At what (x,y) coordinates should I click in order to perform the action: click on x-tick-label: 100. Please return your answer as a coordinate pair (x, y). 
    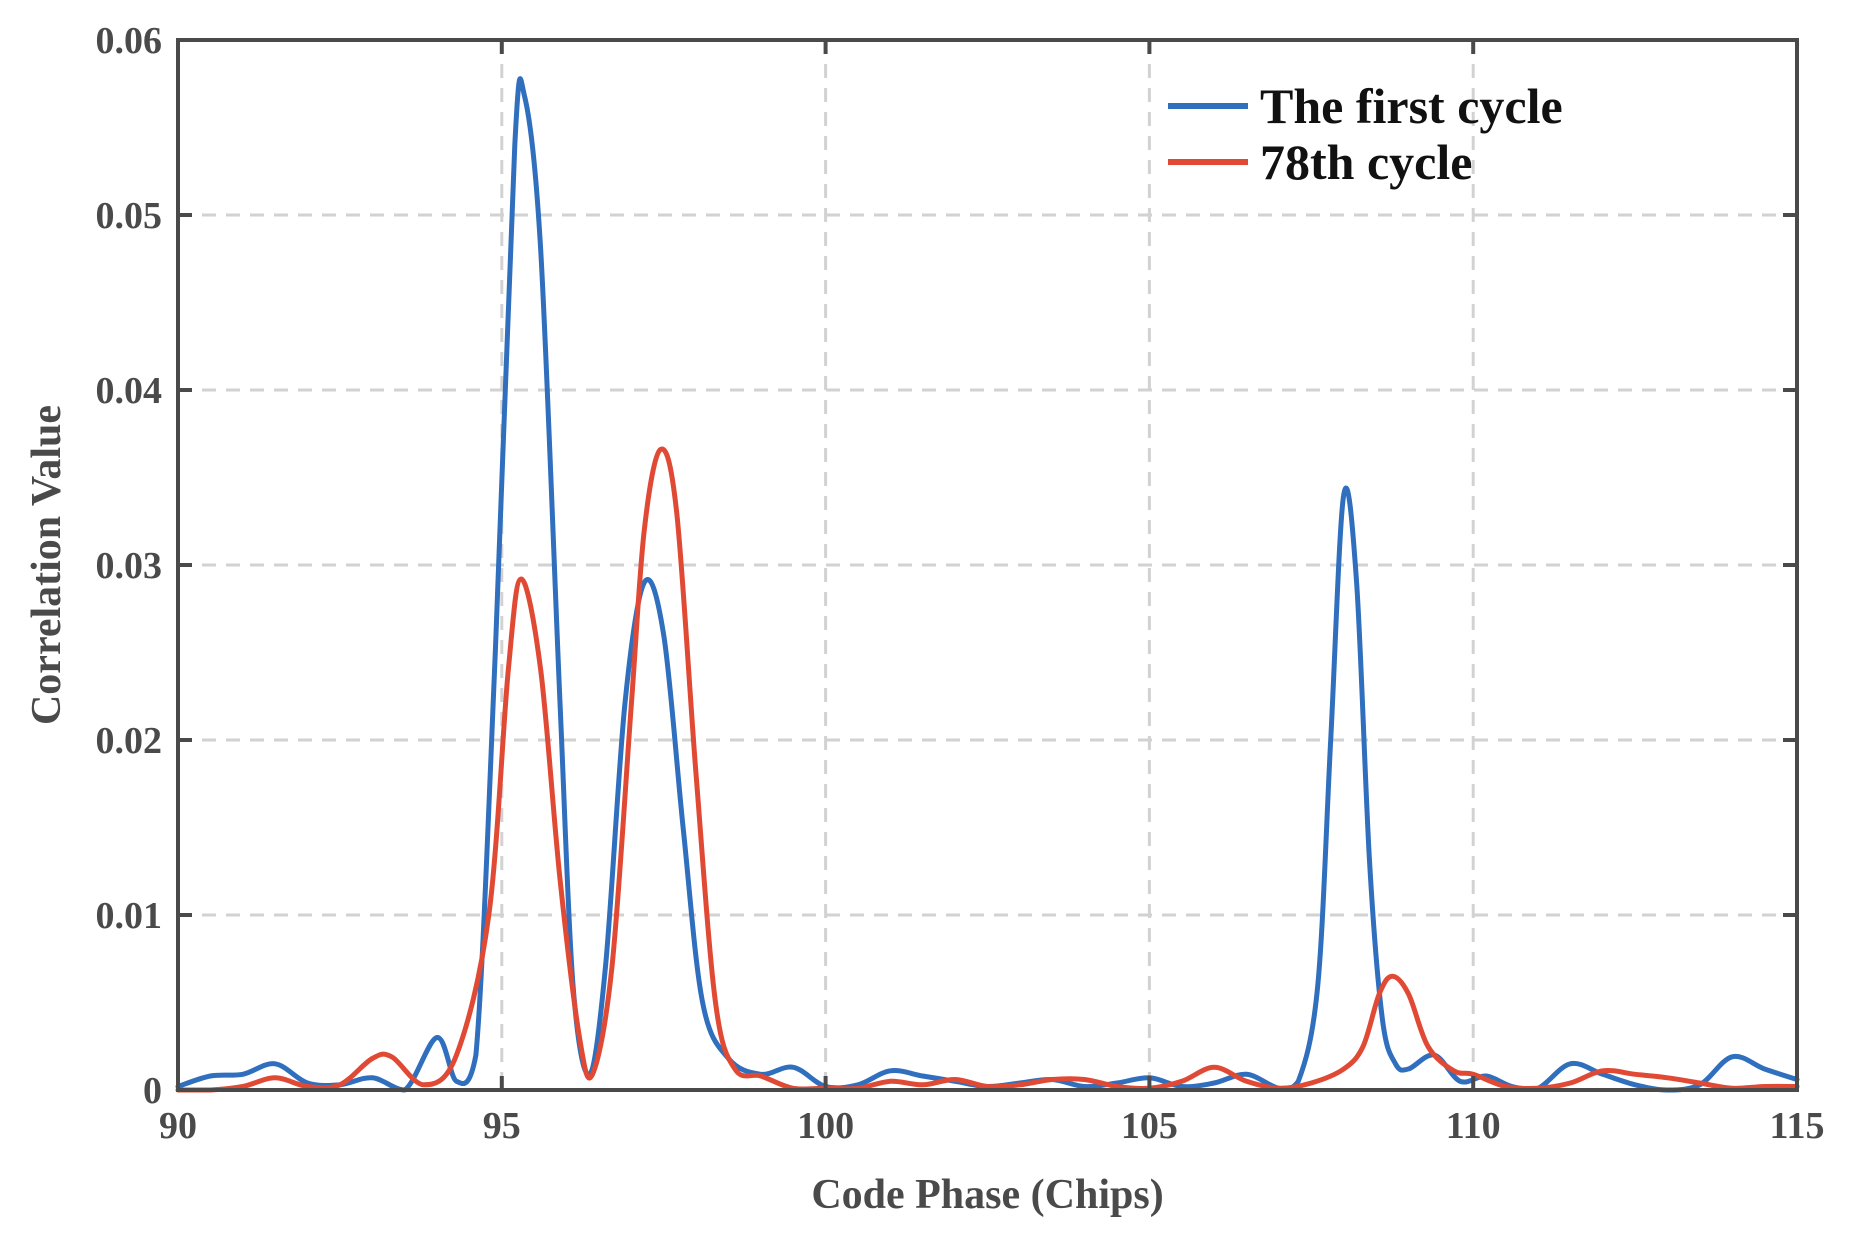
    Looking at the image, I should click on (825, 1126).